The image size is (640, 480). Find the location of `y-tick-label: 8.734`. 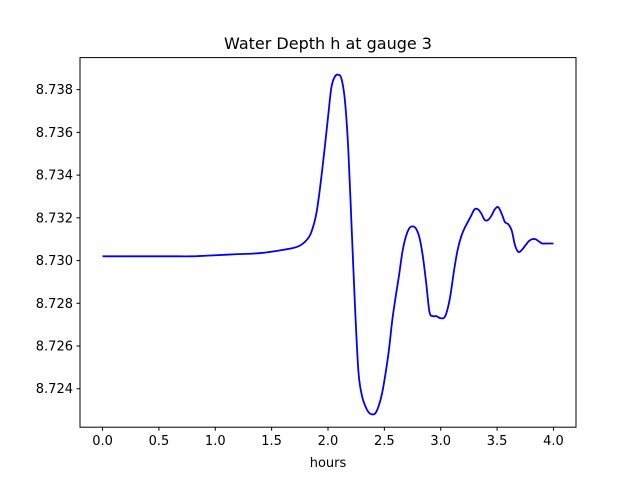

y-tick-label: 8.734 is located at coordinates (54, 176).